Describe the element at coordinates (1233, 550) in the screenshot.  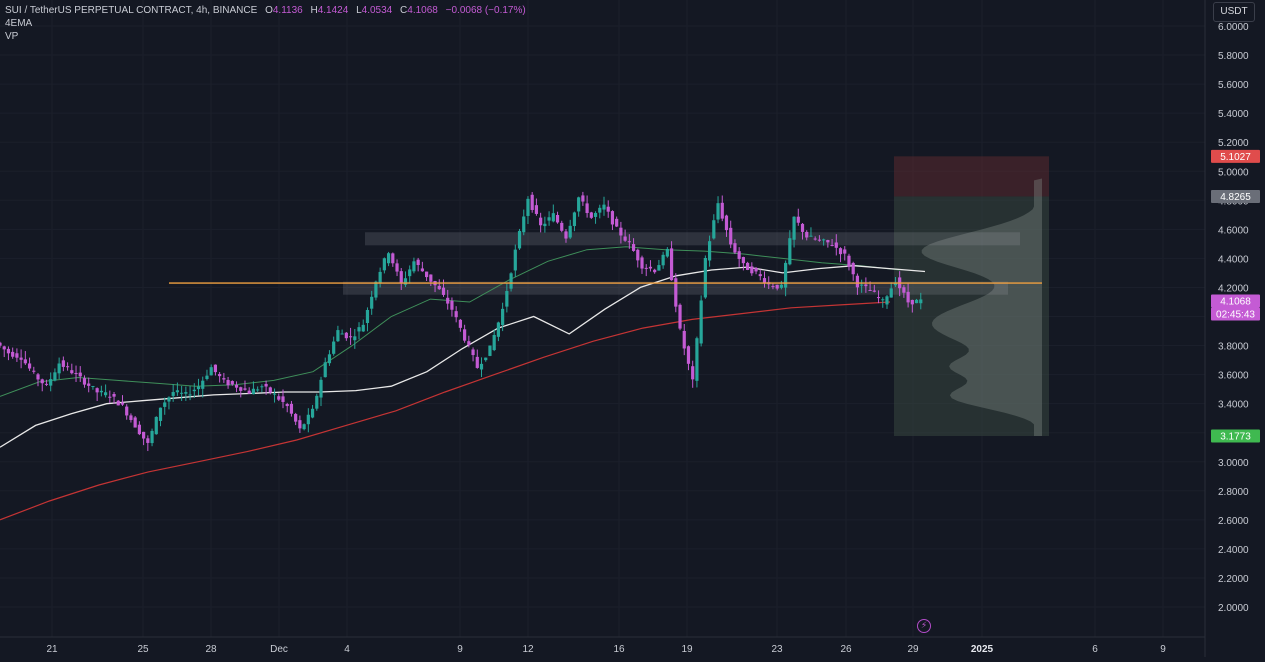
I see `y-tick-label: 2.4000` at that location.